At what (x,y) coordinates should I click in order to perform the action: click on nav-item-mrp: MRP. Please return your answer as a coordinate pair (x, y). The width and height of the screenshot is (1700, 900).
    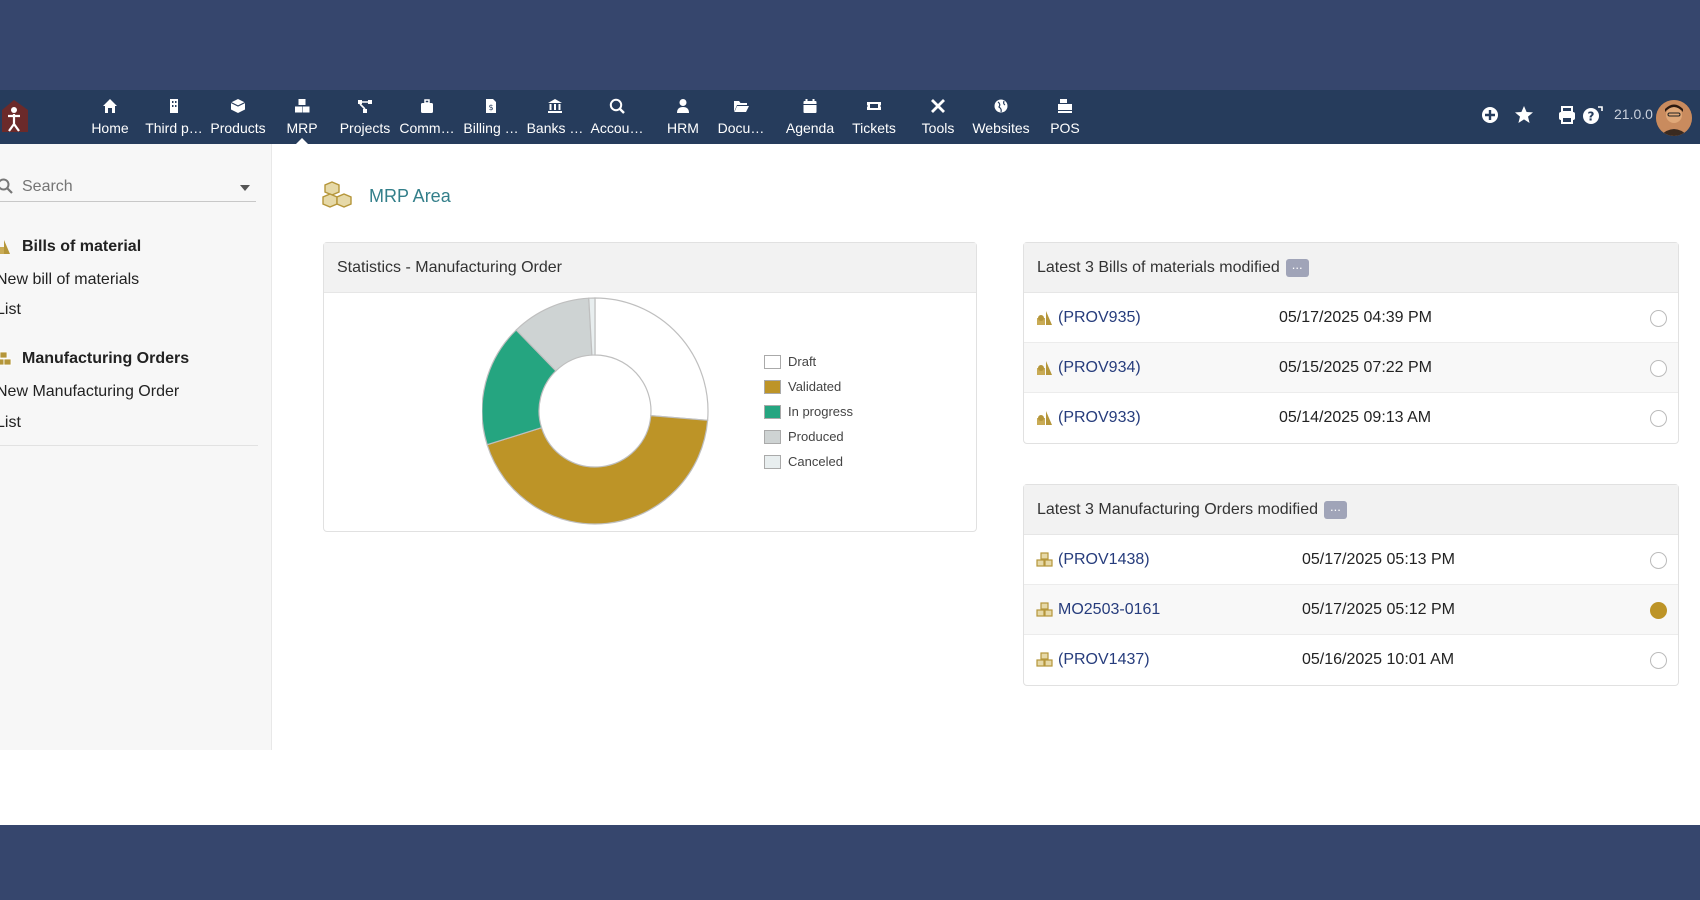
    Looking at the image, I should click on (302, 117).